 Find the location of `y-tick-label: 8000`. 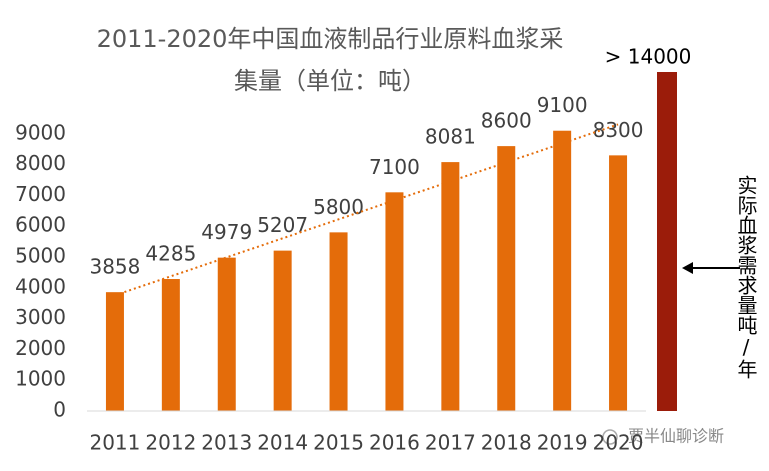

y-tick-label: 8000 is located at coordinates (40, 163).